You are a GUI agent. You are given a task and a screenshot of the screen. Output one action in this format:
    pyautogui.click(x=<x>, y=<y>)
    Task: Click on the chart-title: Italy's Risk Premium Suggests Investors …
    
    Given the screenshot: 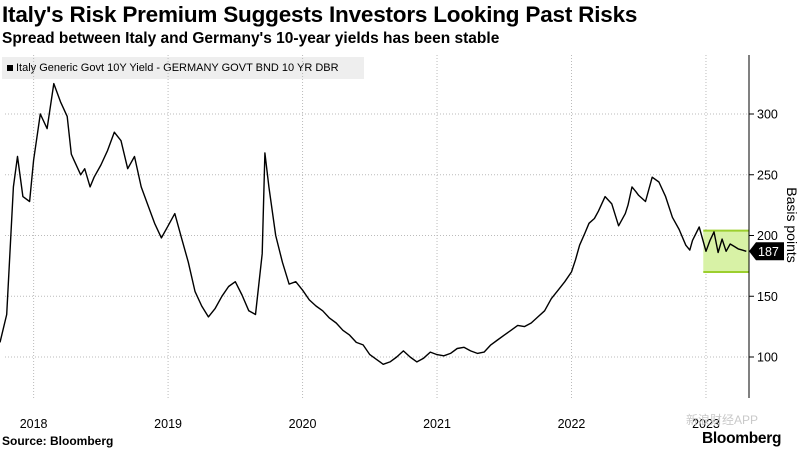 What is the action you would take?
    pyautogui.click(x=320, y=14)
    